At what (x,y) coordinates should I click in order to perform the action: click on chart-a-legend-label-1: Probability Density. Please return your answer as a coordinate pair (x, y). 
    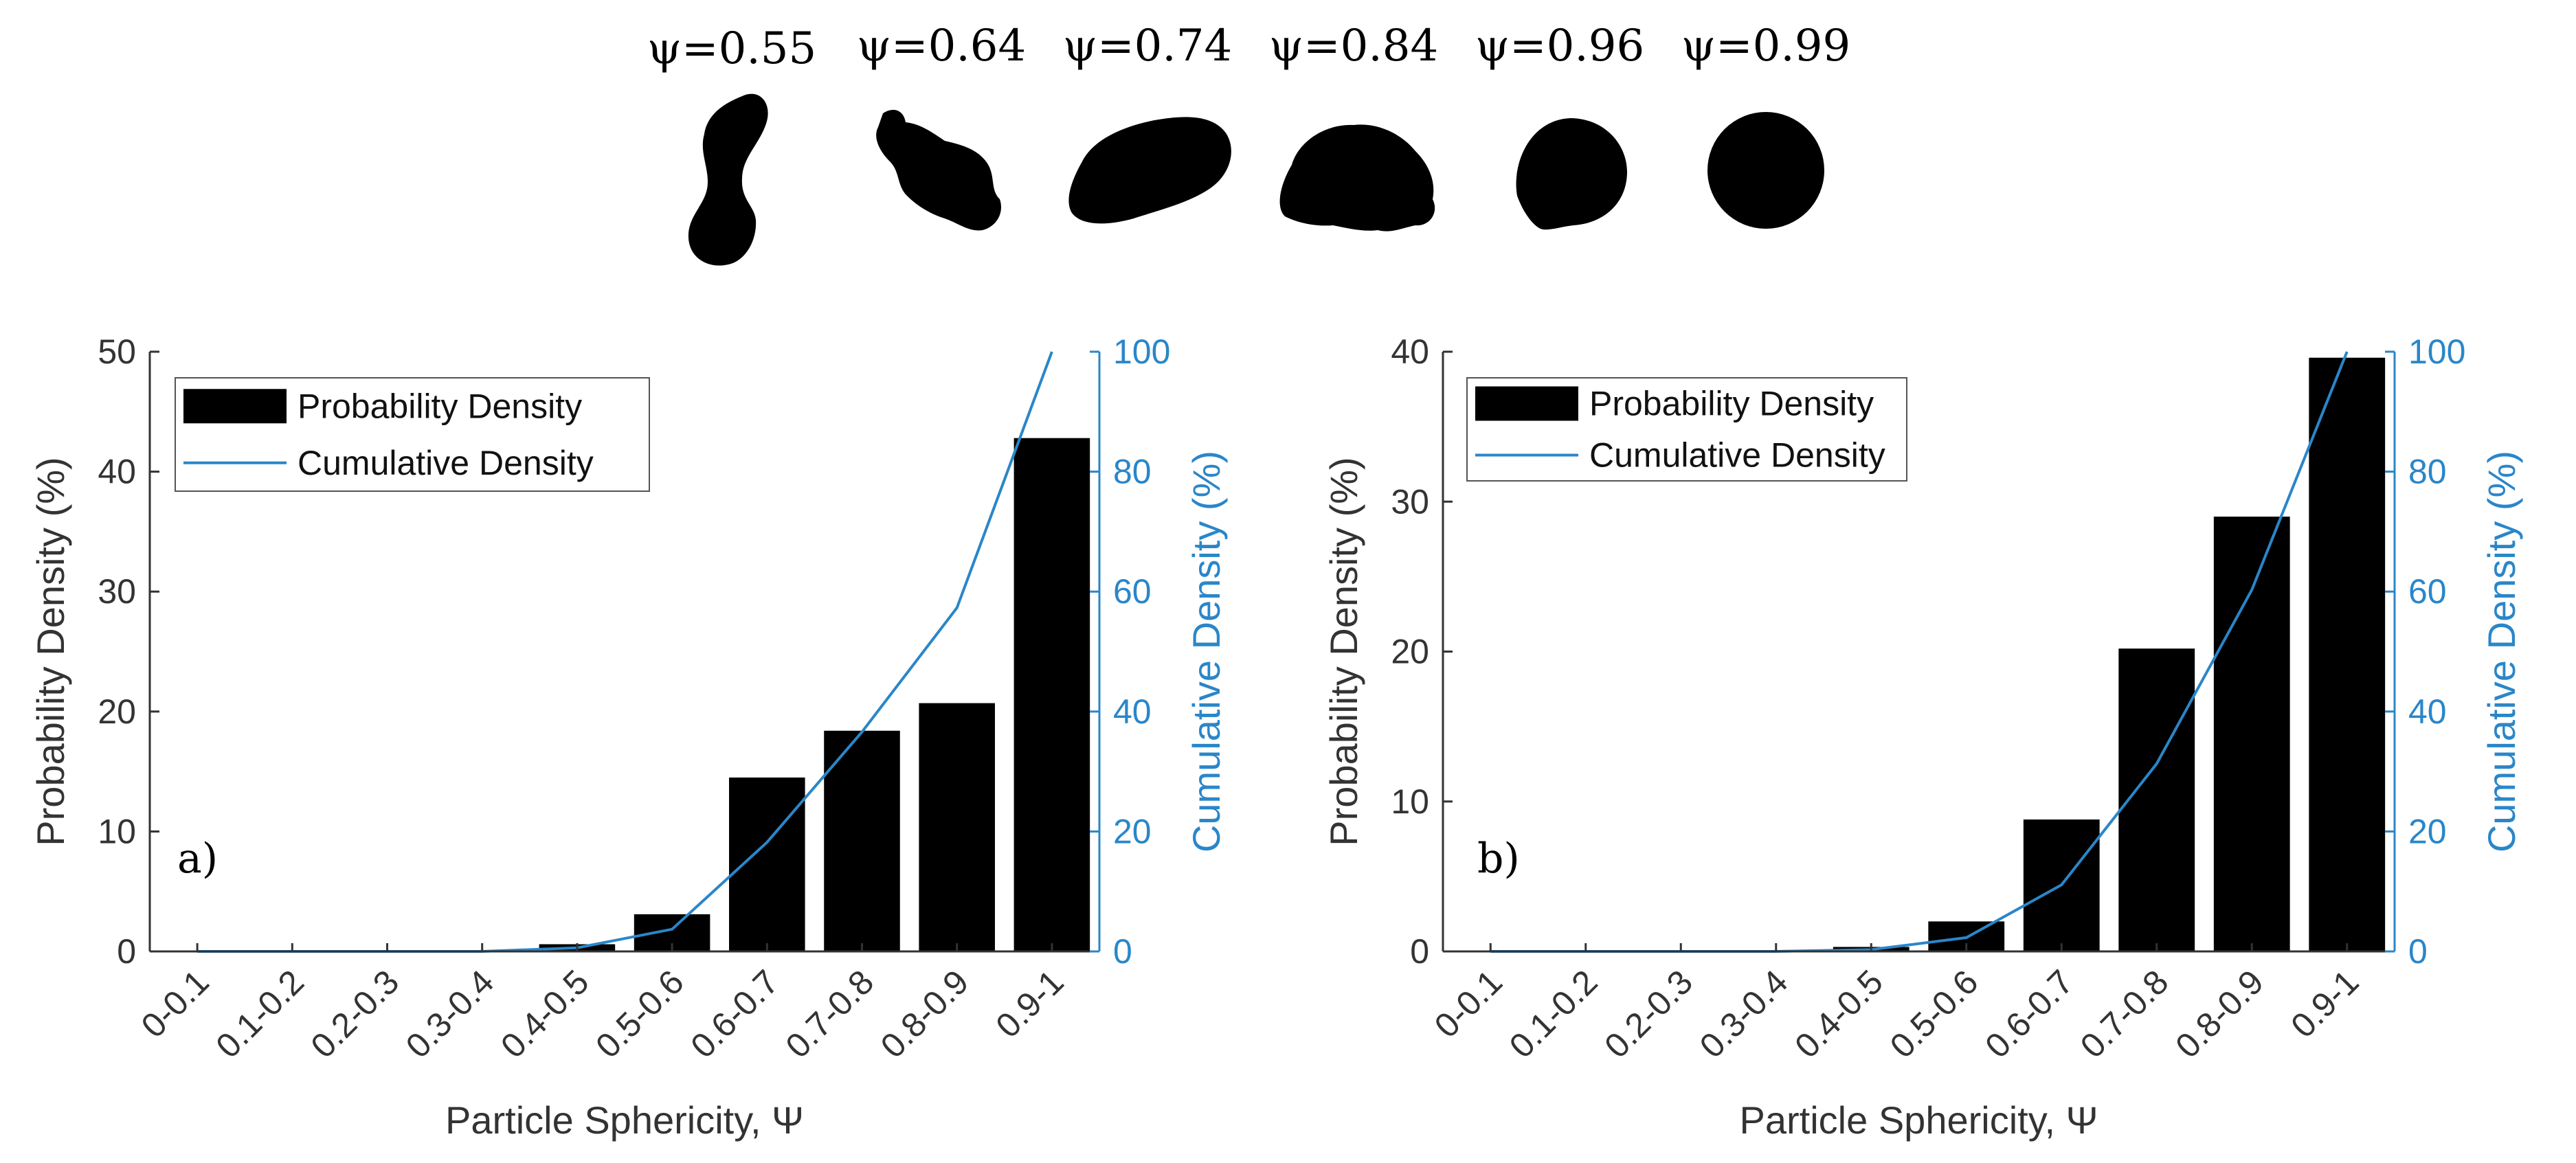
    Looking at the image, I should click on (440, 406).